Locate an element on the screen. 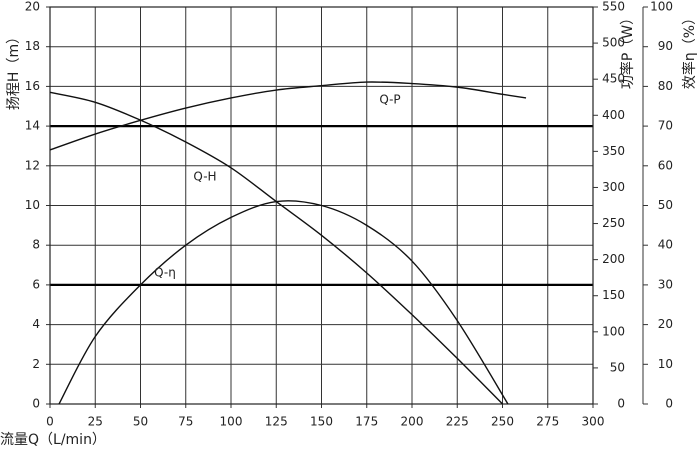 The width and height of the screenshot is (700, 452). y2-tick-label: 500 is located at coordinates (613, 43).